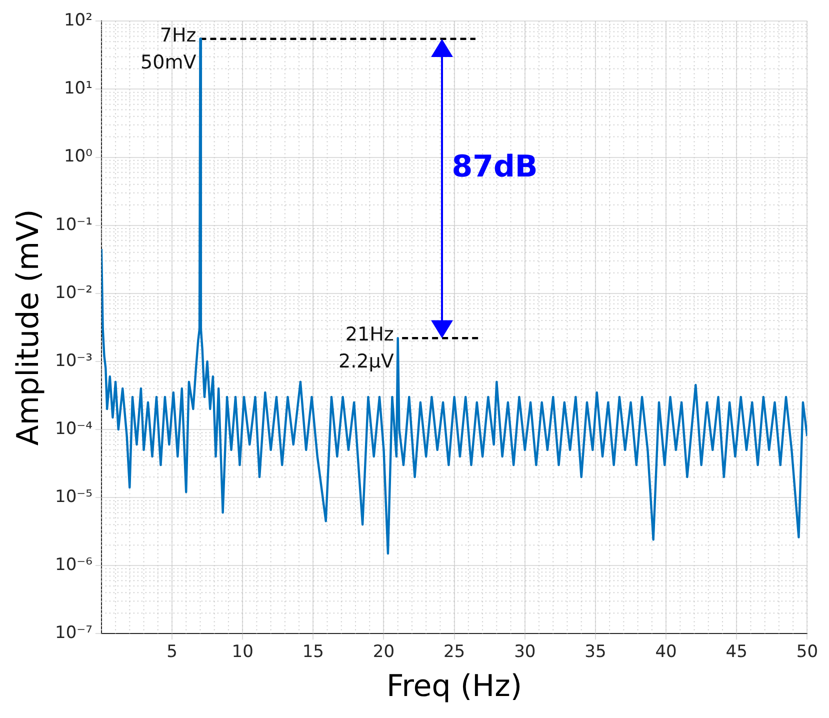  I want to click on annotation: 21Hz 2.2μV, so click(366, 348).